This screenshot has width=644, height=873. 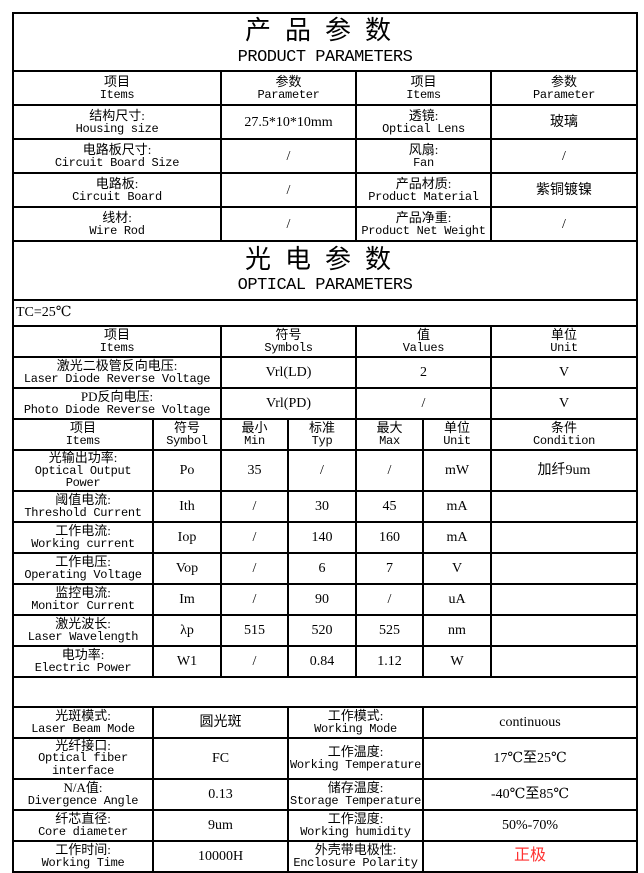 I want to click on value: Im, so click(x=187, y=599).